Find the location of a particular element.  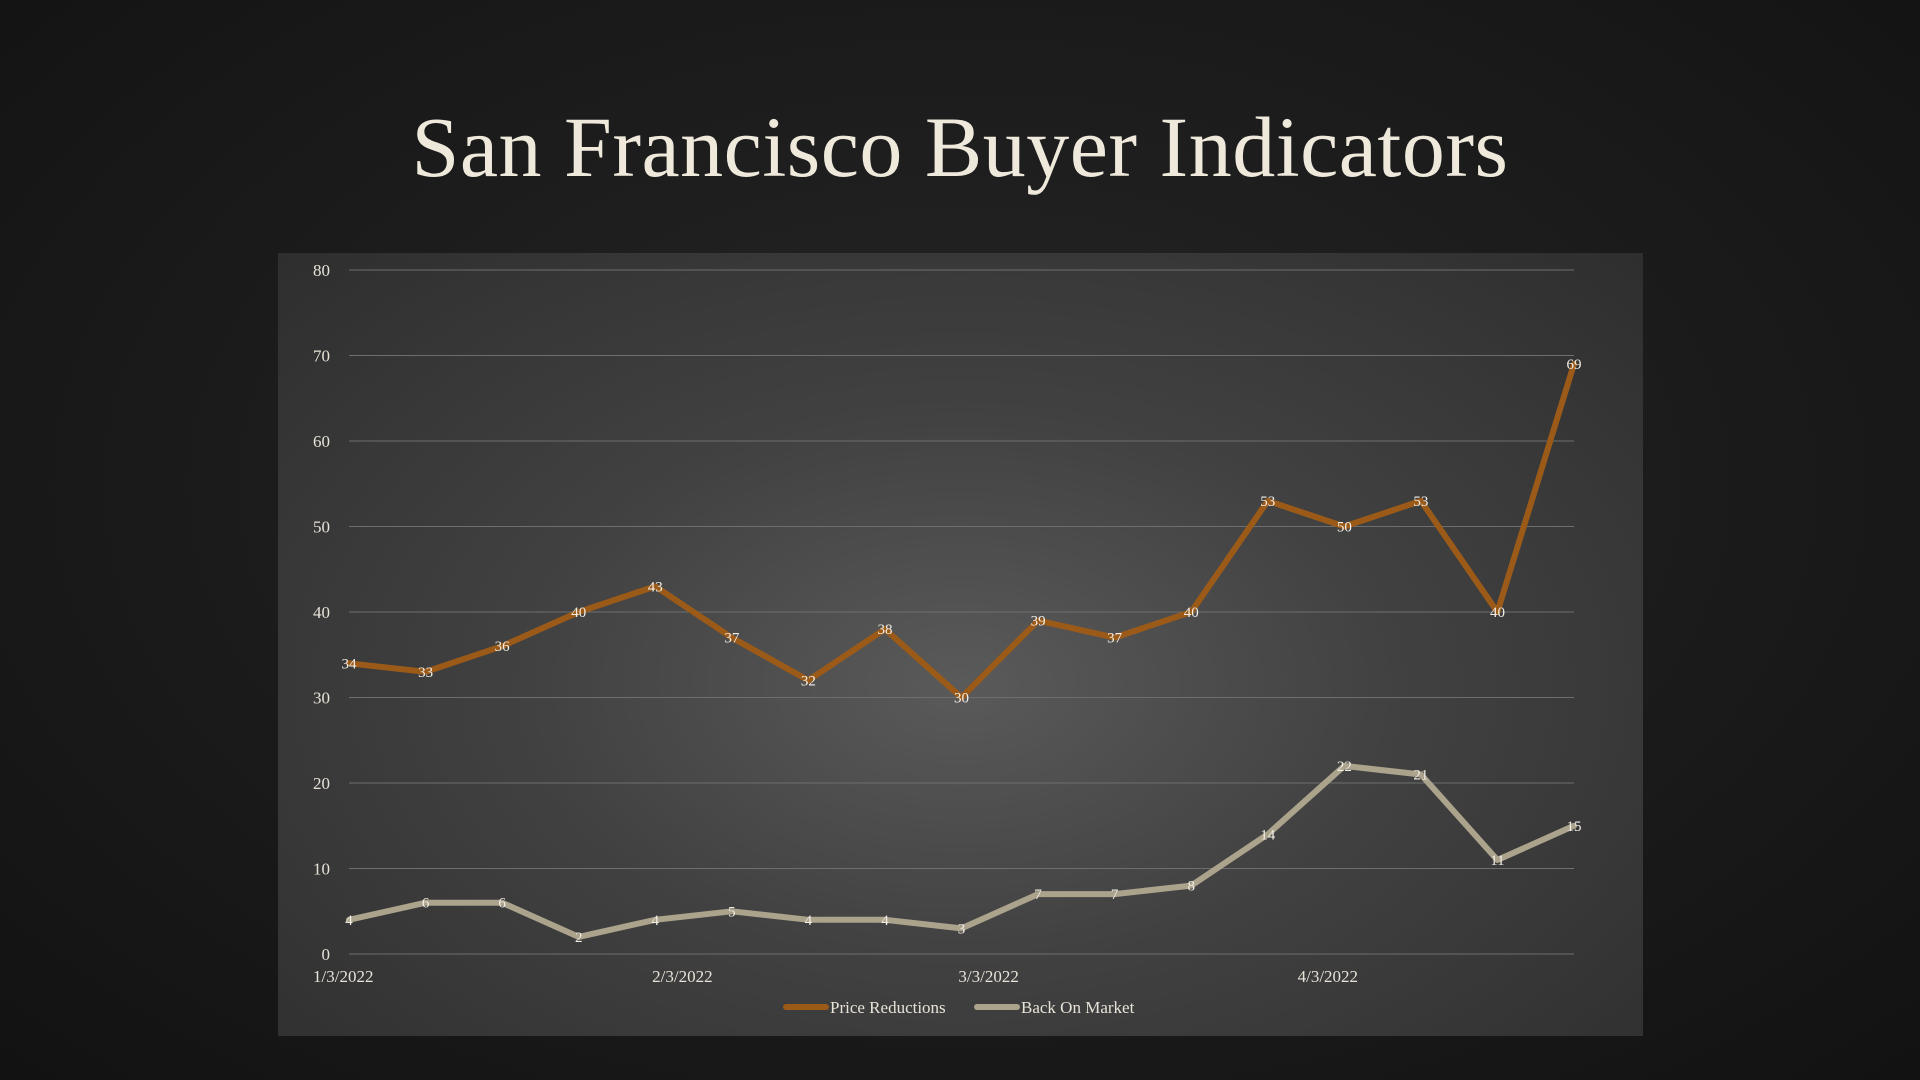

slide-title: San Francisco Buyer Indicators is located at coordinates (960, 147).